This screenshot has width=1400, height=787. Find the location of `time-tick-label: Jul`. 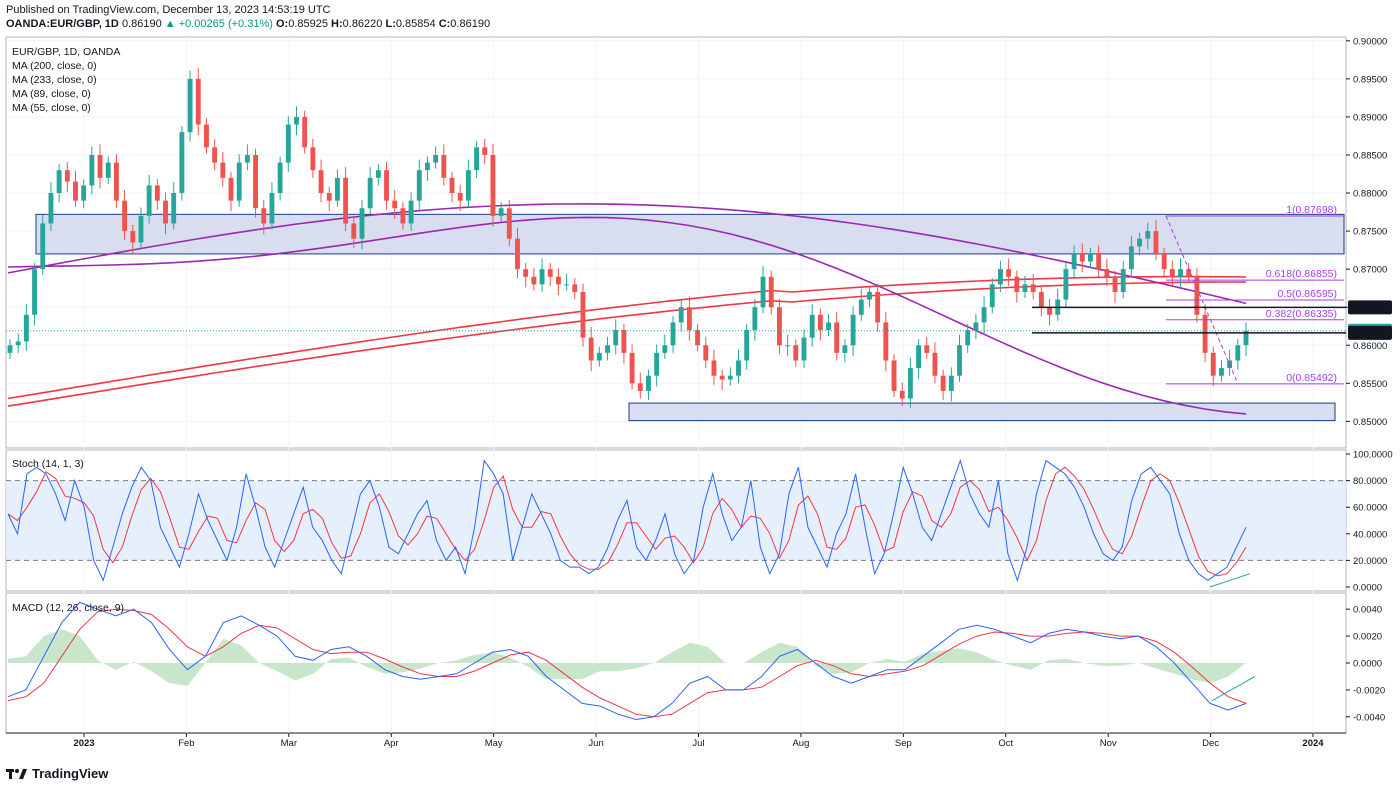

time-tick-label: Jul is located at coordinates (698, 743).